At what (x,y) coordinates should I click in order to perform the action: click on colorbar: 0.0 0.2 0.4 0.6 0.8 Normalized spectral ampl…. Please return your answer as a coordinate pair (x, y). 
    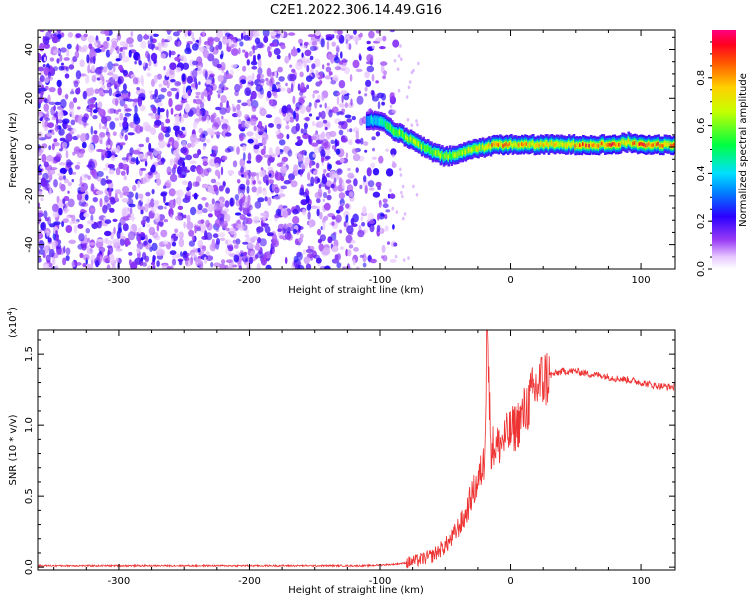
    Looking at the image, I should click on (722, 153).